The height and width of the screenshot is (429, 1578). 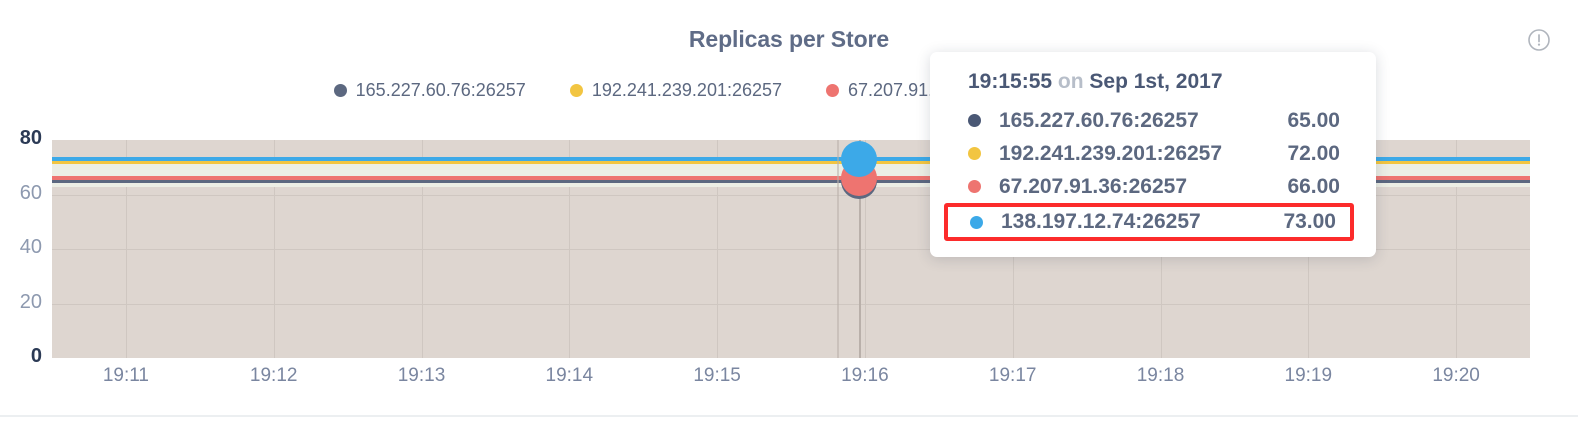 What do you see at coordinates (1101, 221) in the screenshot?
I see `tooltip-series-label: 138.197.12.74:26257` at bounding box center [1101, 221].